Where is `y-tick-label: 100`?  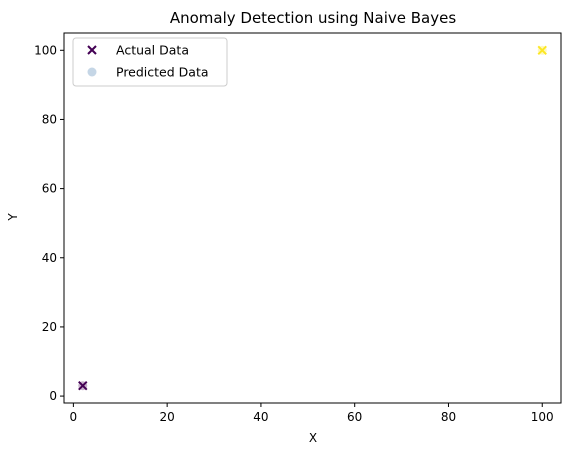 y-tick-label: 100 is located at coordinates (45, 50).